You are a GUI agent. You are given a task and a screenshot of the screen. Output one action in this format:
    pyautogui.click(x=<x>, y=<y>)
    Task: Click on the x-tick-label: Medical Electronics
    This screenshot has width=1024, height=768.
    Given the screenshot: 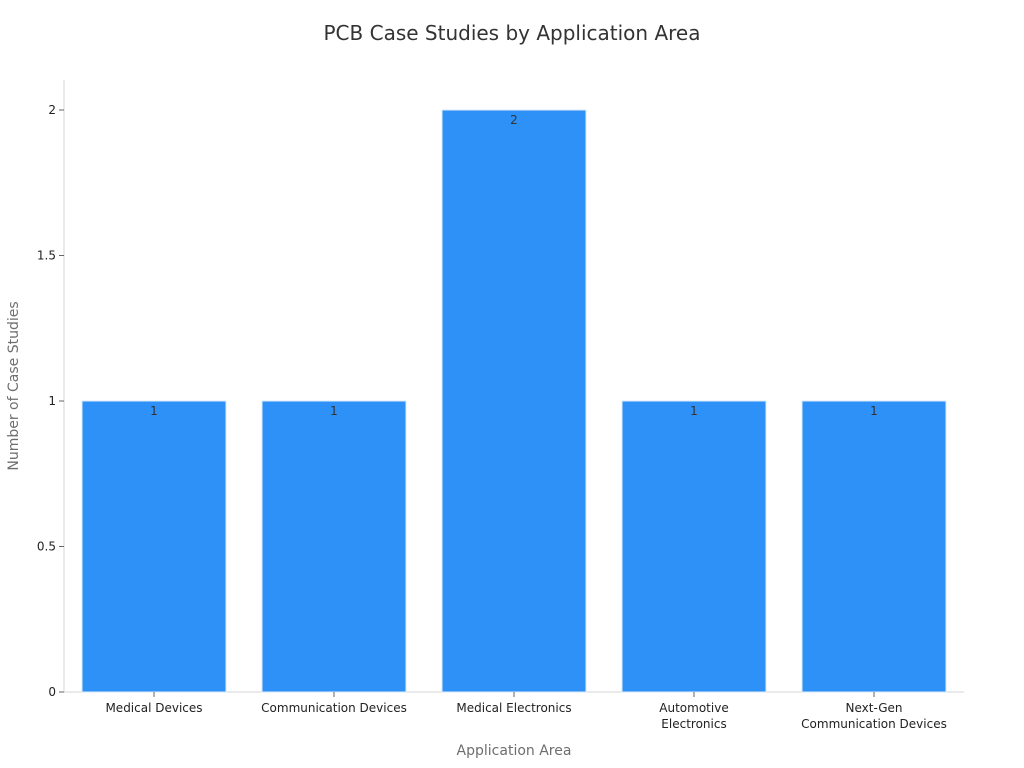 What is the action you would take?
    pyautogui.click(x=513, y=708)
    